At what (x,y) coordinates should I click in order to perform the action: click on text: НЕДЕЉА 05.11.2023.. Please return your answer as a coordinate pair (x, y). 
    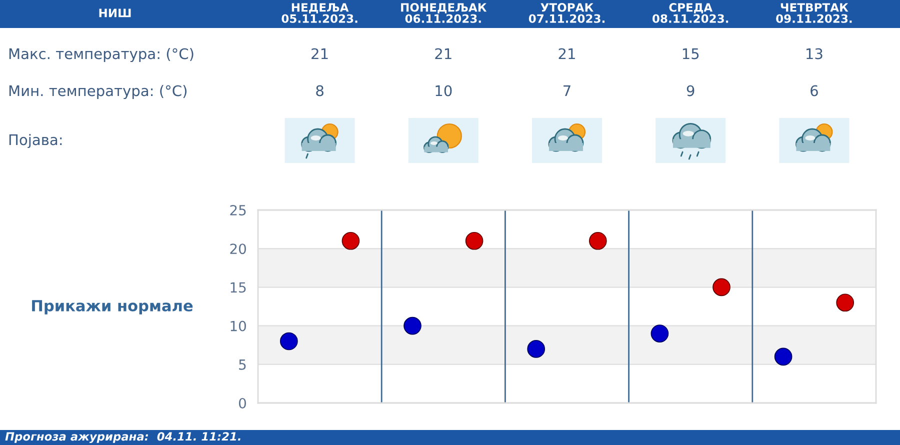
    Looking at the image, I should click on (320, 13).